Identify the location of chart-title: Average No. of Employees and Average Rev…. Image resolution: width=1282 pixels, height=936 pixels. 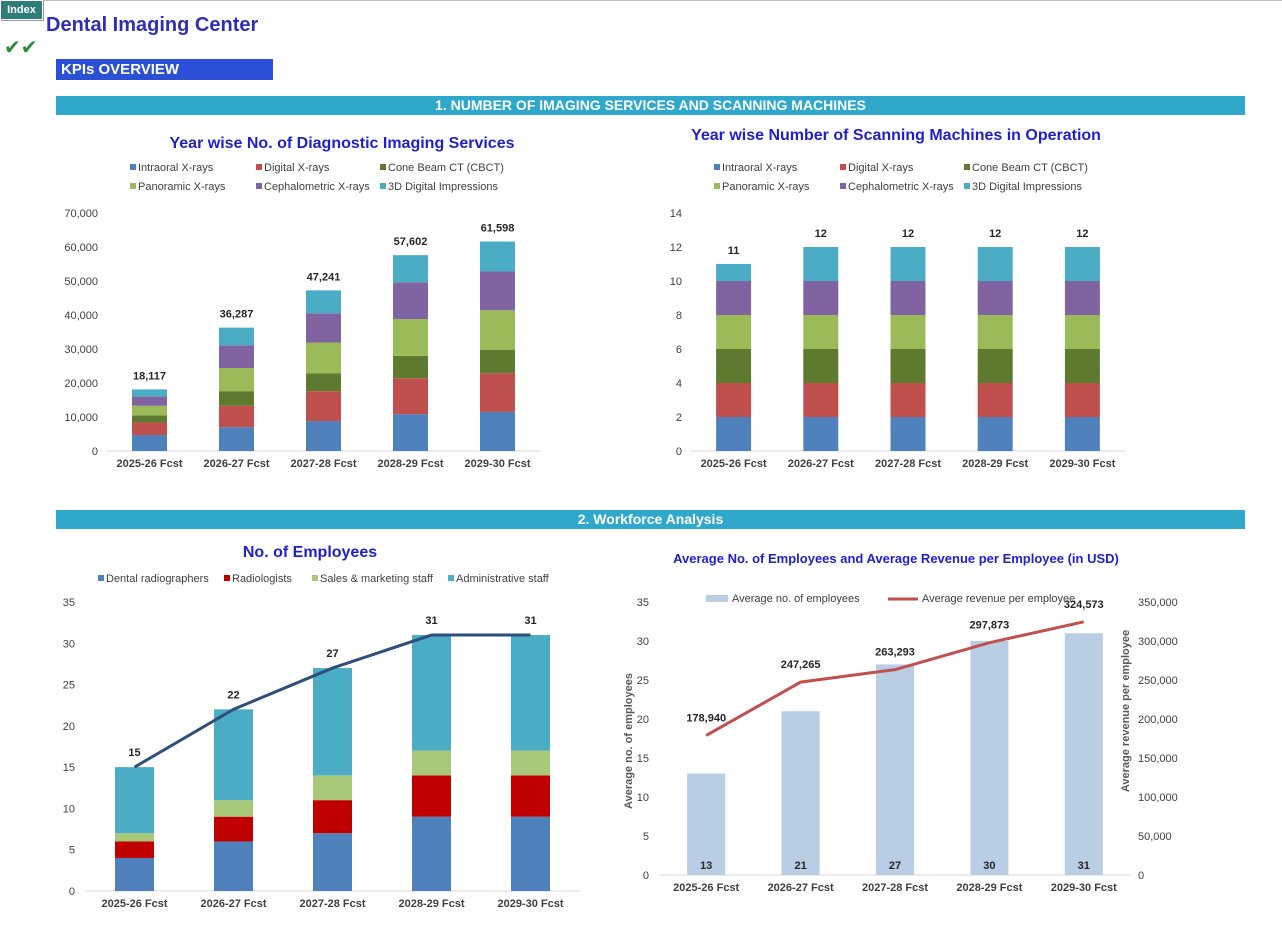
(896, 558).